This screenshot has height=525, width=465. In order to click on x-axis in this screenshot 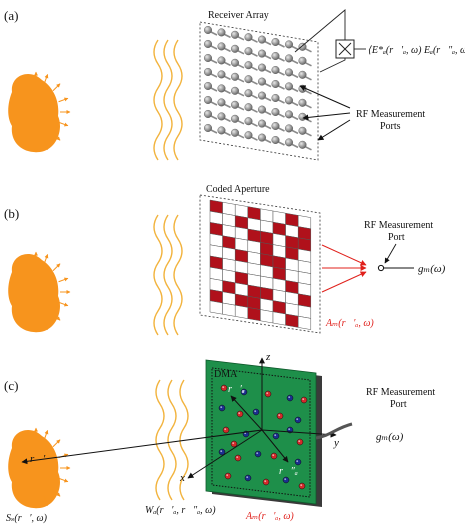, I will do `click(225, 454)`.